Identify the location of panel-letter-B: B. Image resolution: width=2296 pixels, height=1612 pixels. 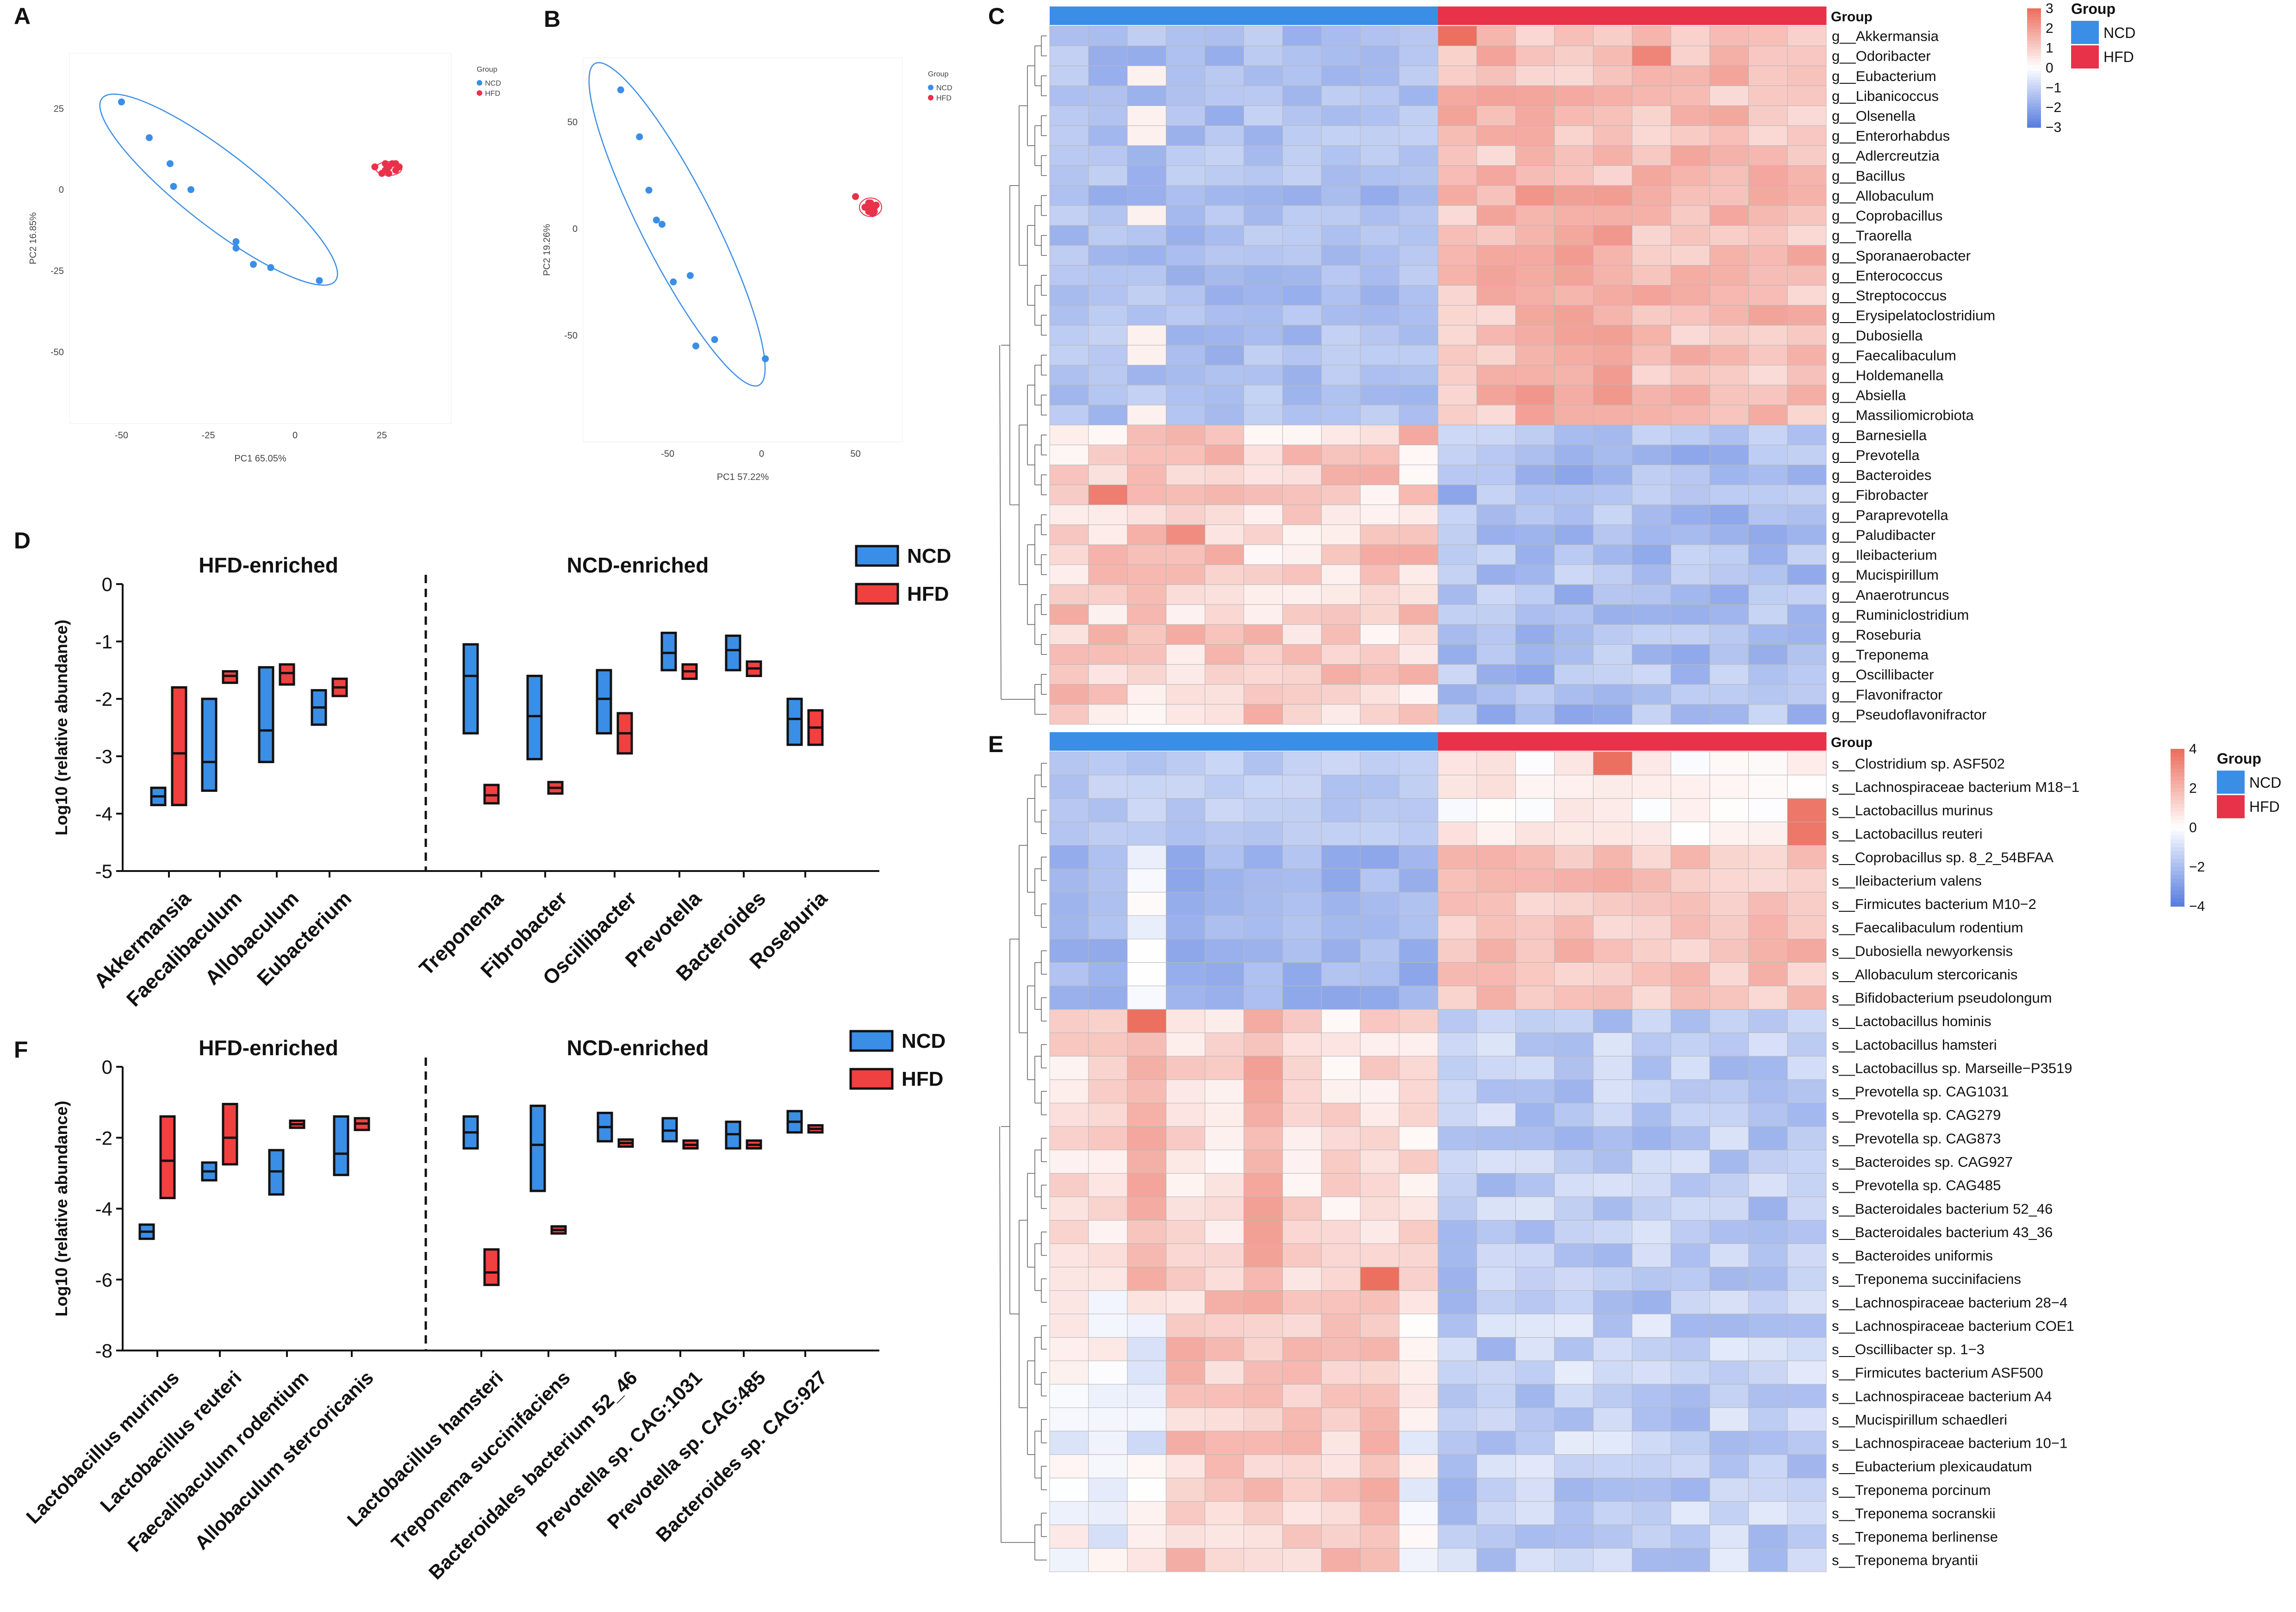
(552, 19).